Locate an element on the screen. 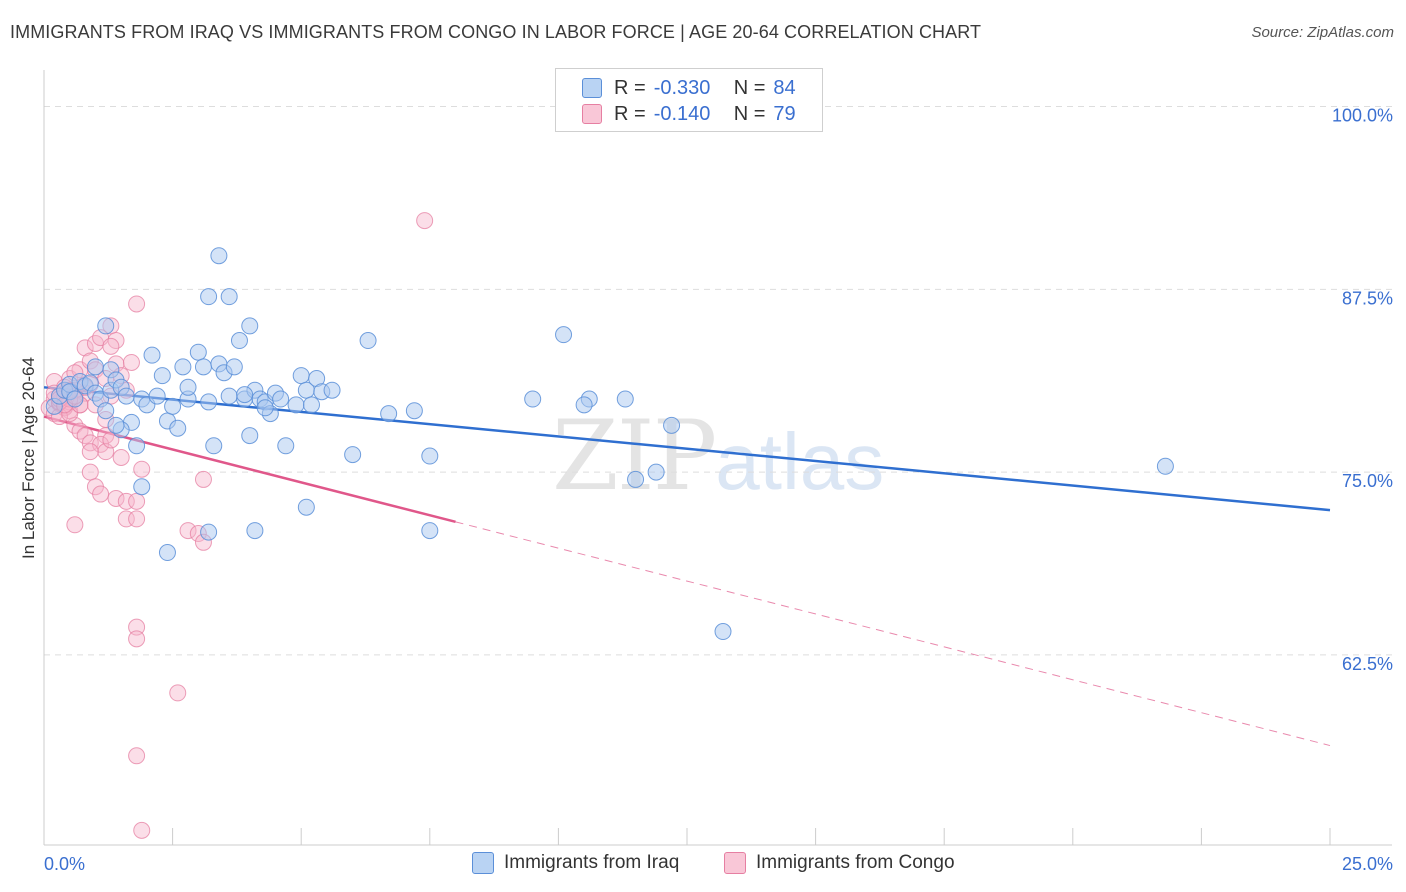  bottom-legend-congo: Immigrants from Congo is located at coordinates (839, 863).